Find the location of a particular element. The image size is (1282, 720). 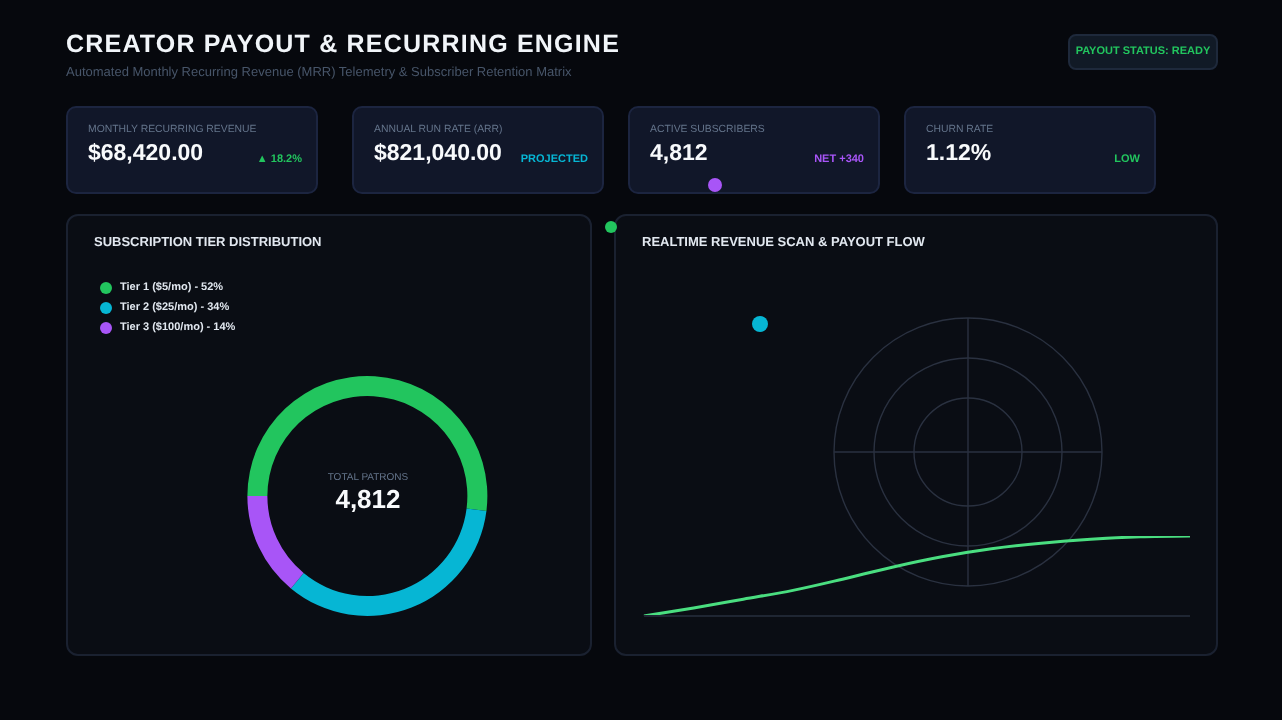

text: CREATOR PAYOUT & RECURRING ENGINE is located at coordinates (343, 44).